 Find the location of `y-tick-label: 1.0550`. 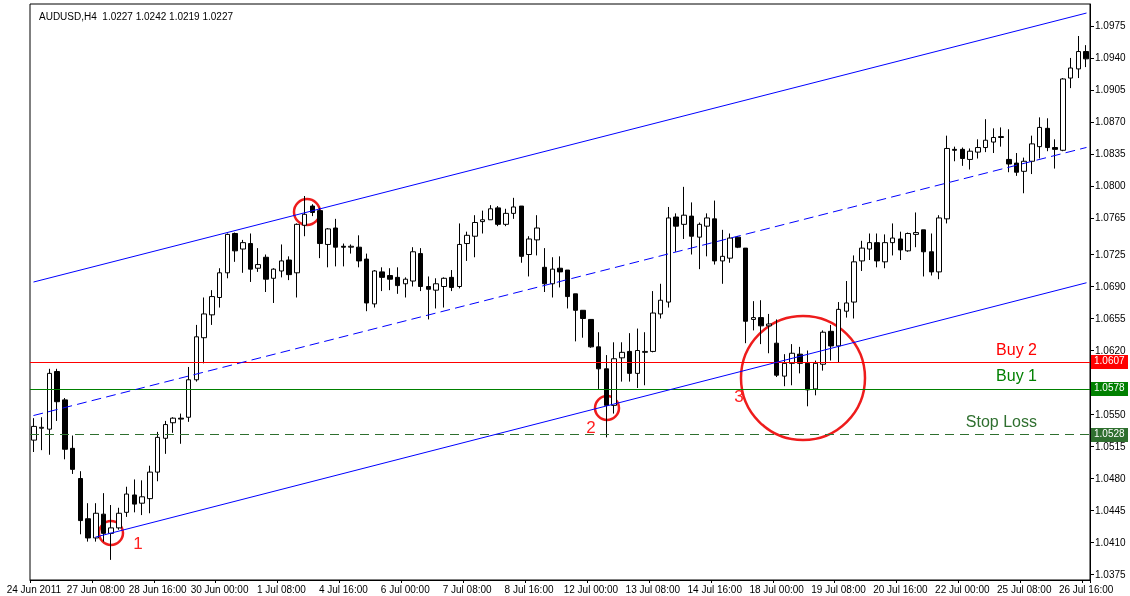

y-tick-label: 1.0550 is located at coordinates (1111, 415).